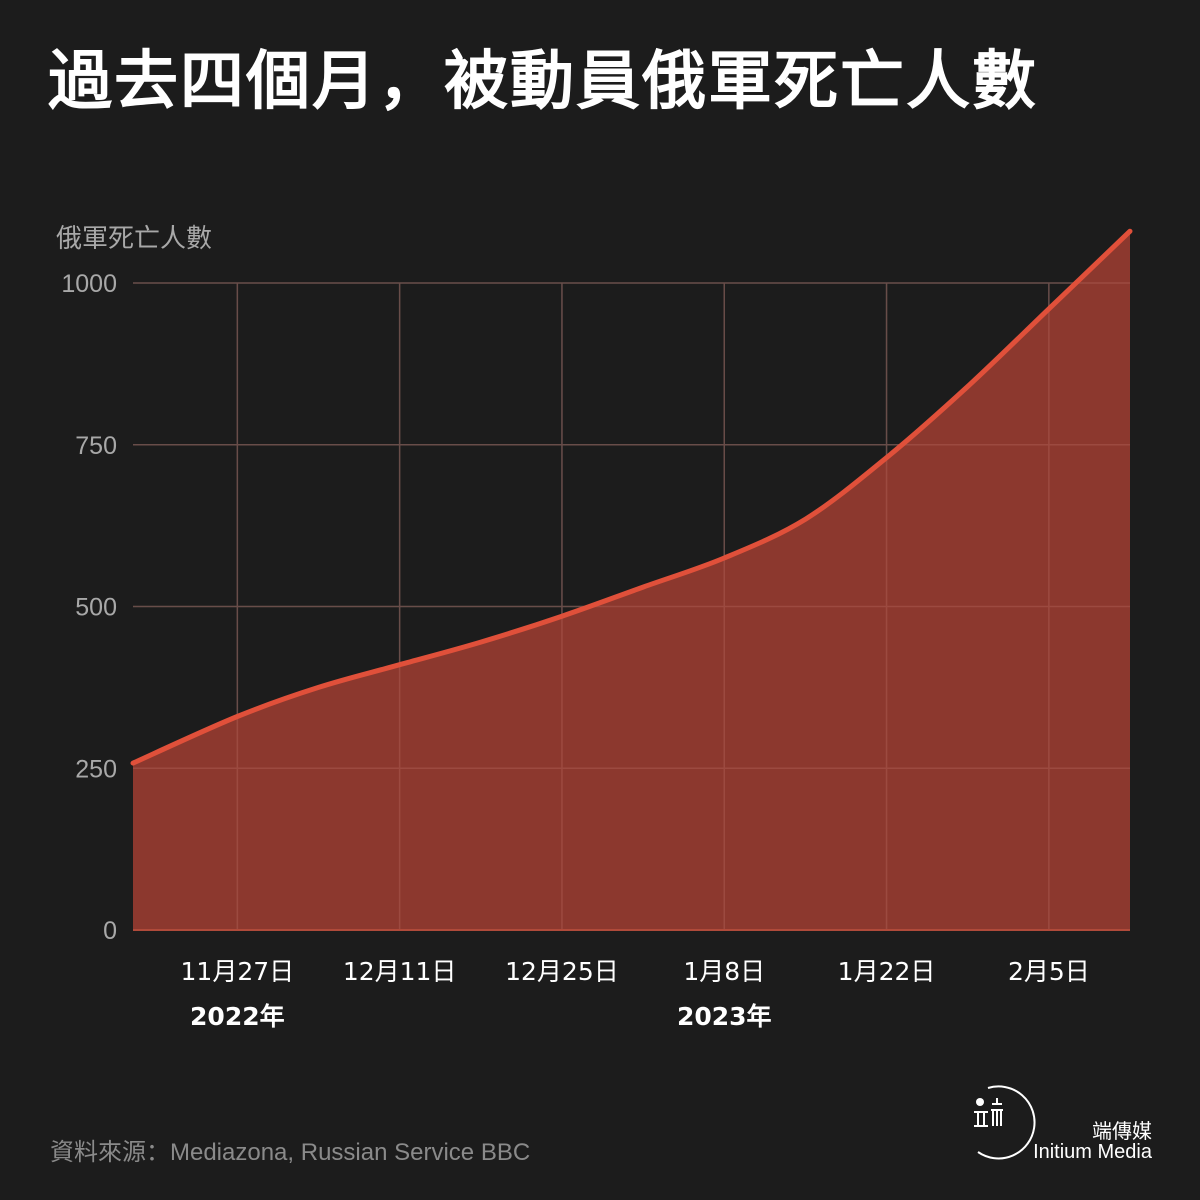 The height and width of the screenshot is (1200, 1200). Describe the element at coordinates (89, 284) in the screenshot. I see `y-tick-label: 1000` at that location.